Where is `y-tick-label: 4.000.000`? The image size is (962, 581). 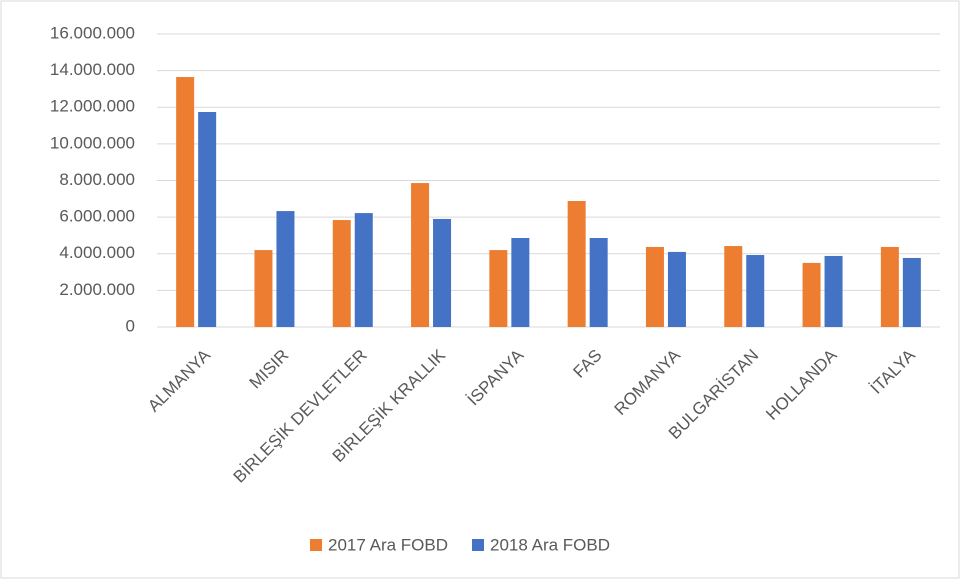
y-tick-label: 4.000.000 is located at coordinates (97, 252).